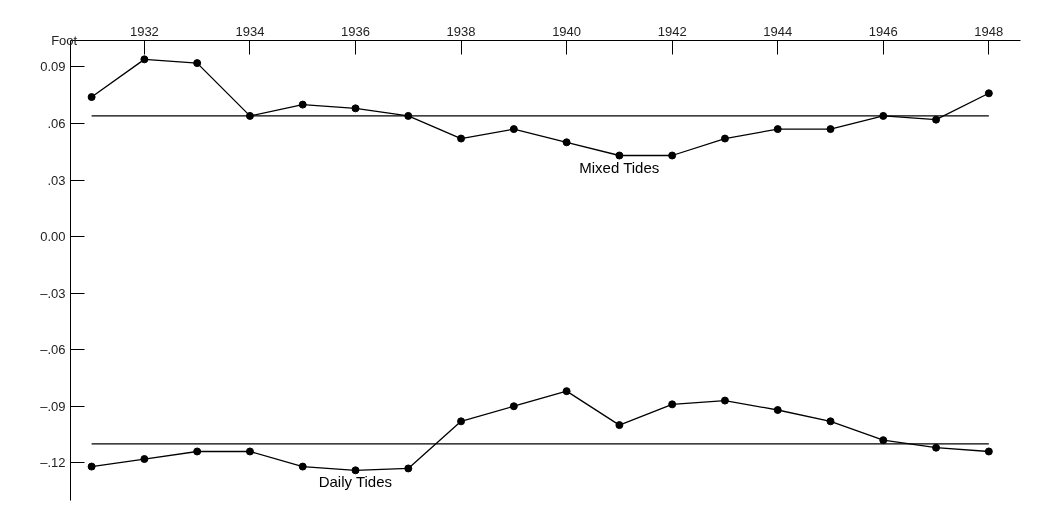 This screenshot has width=1059, height=528. I want to click on x-tick-label: 1936, so click(355, 31).